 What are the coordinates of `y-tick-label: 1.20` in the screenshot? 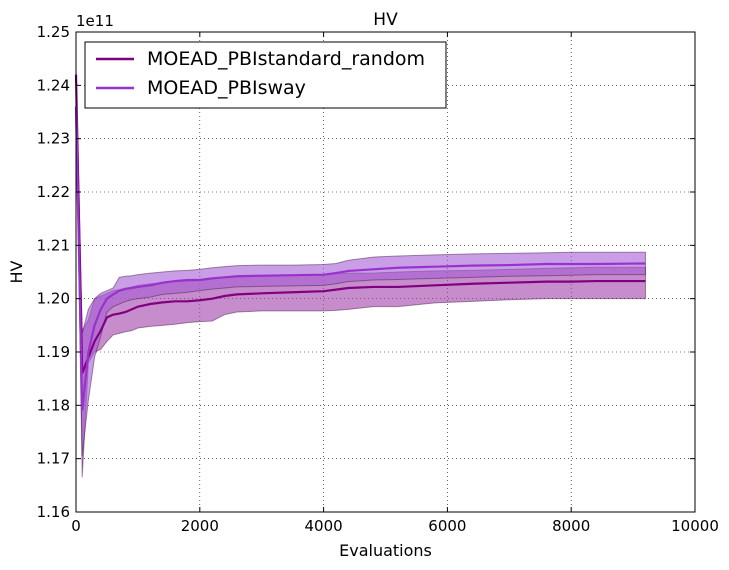 It's located at (53, 299).